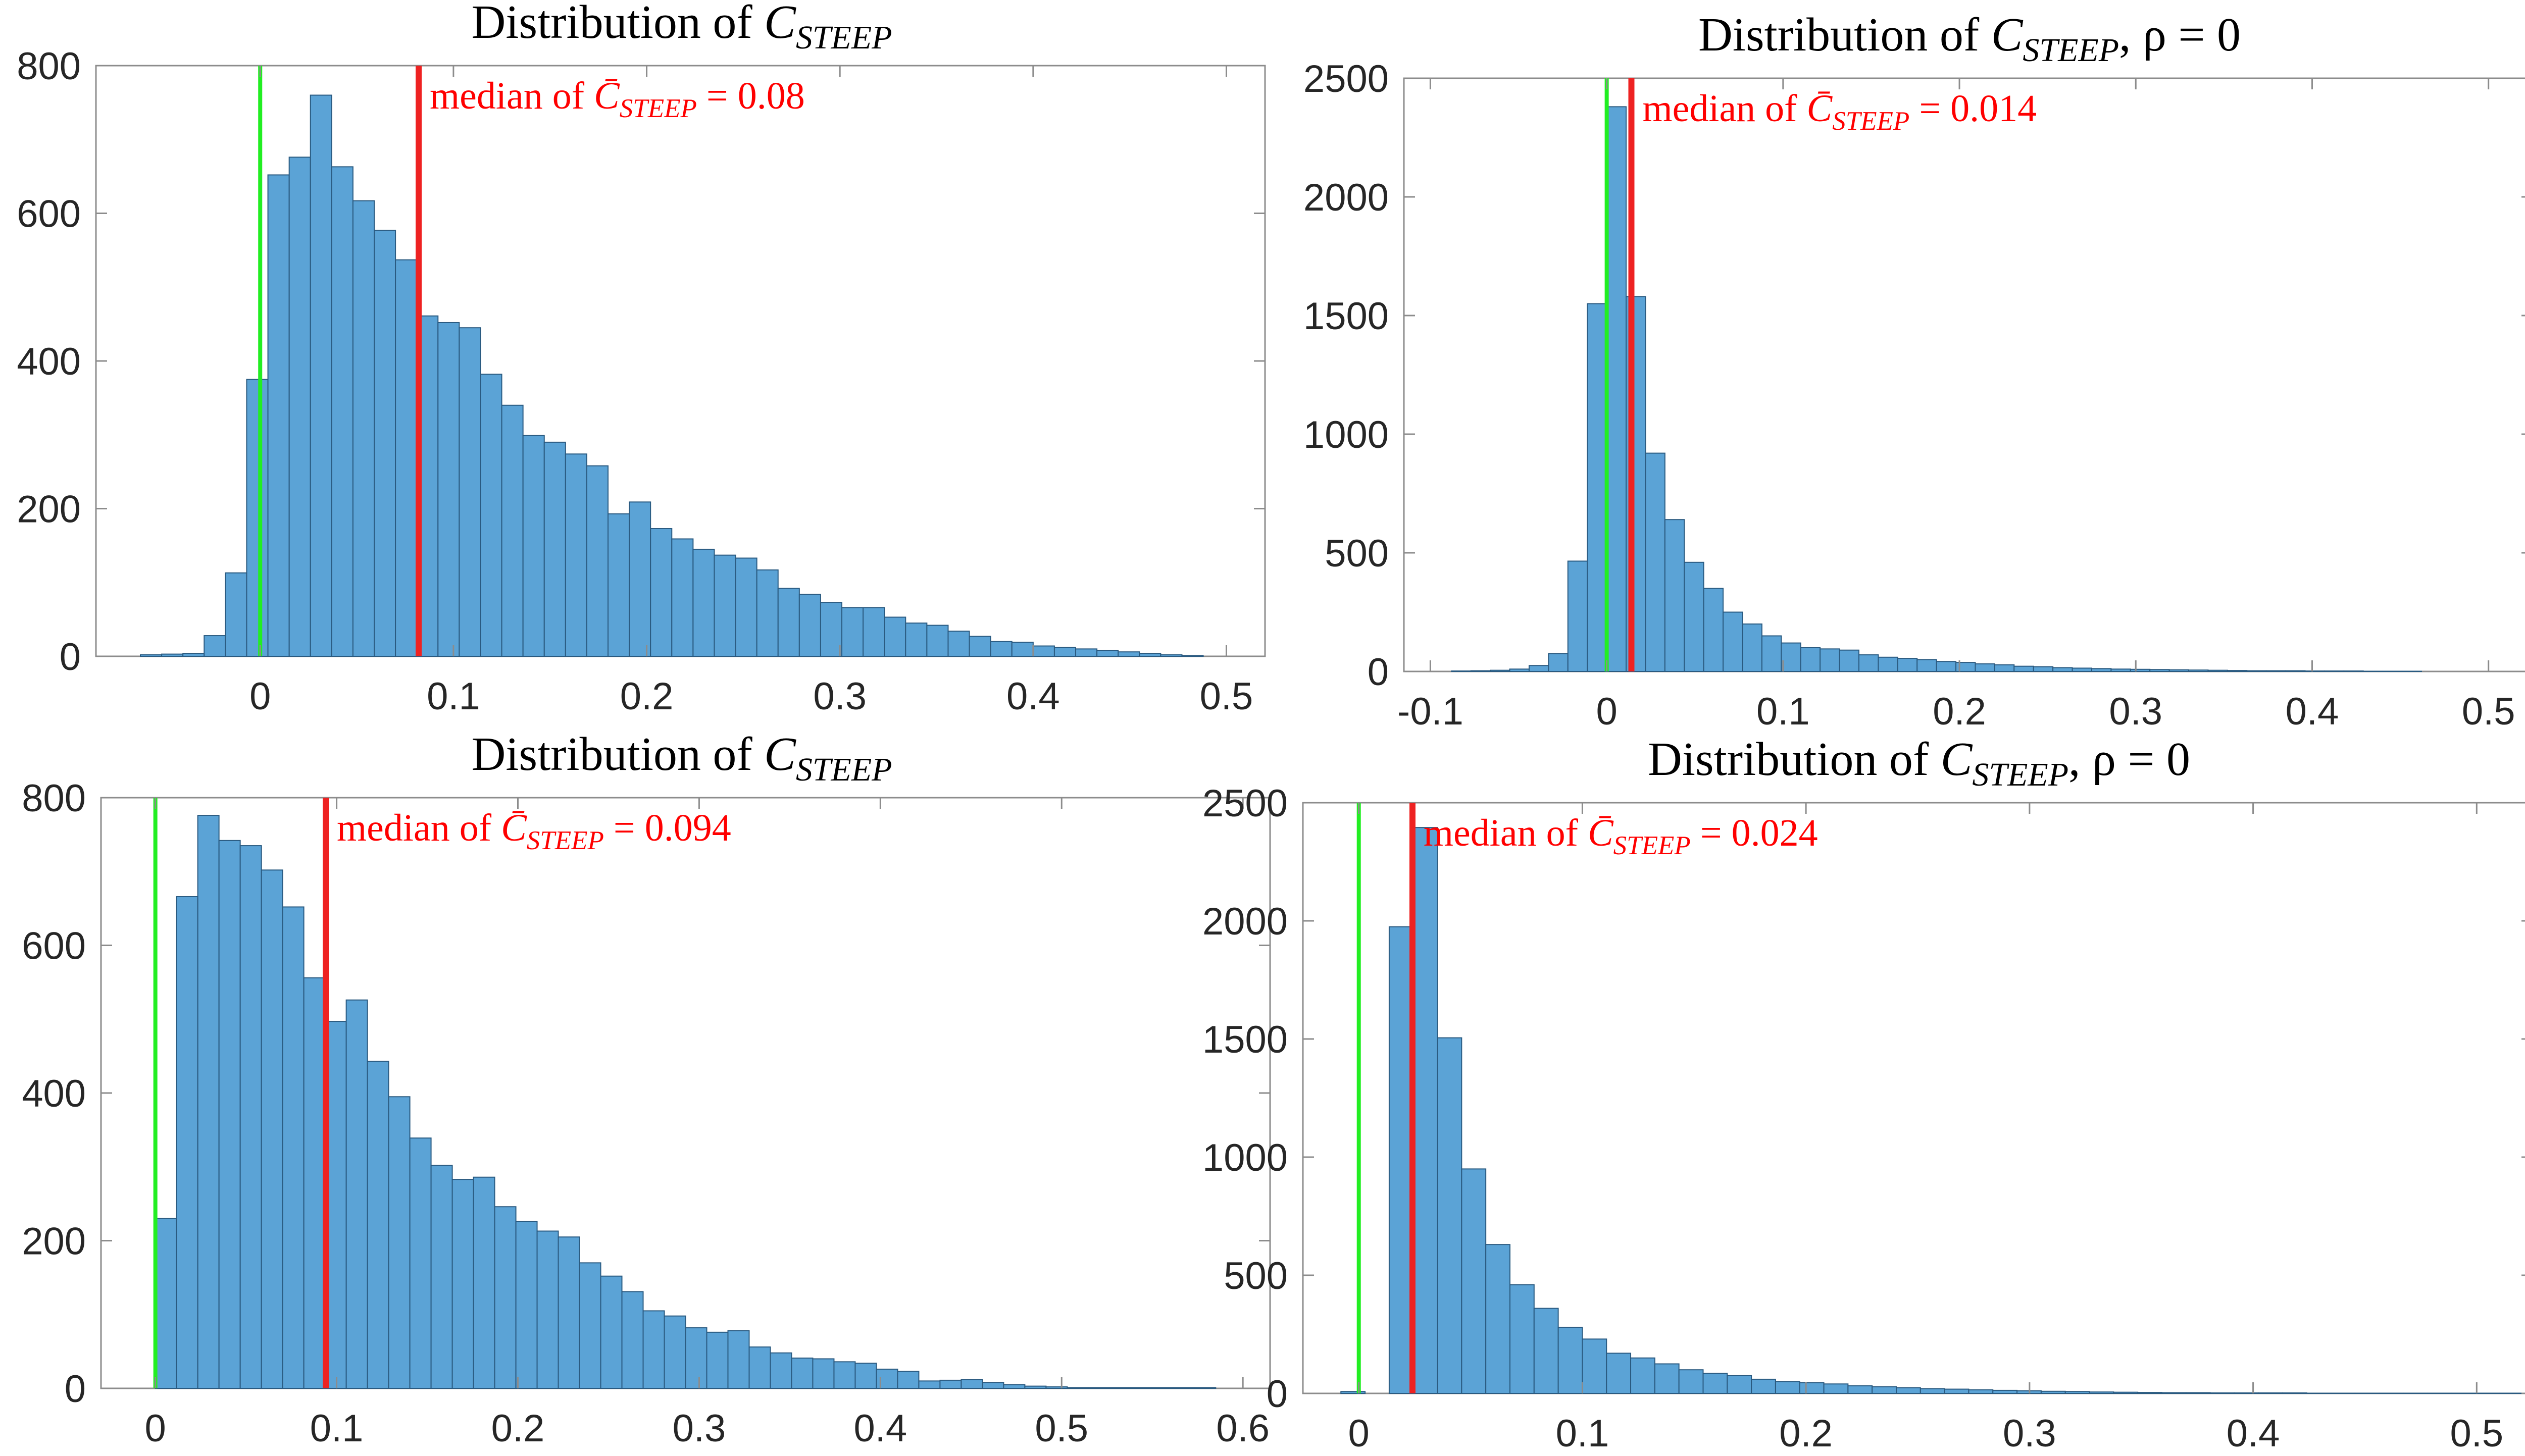 The image size is (2525, 1456). I want to click on x-tick-label: 0.4, so click(2254, 1433).